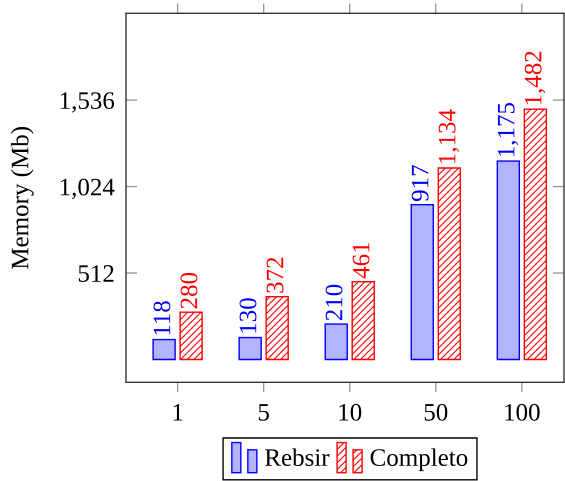  I want to click on data-label: 280, so click(189, 290).